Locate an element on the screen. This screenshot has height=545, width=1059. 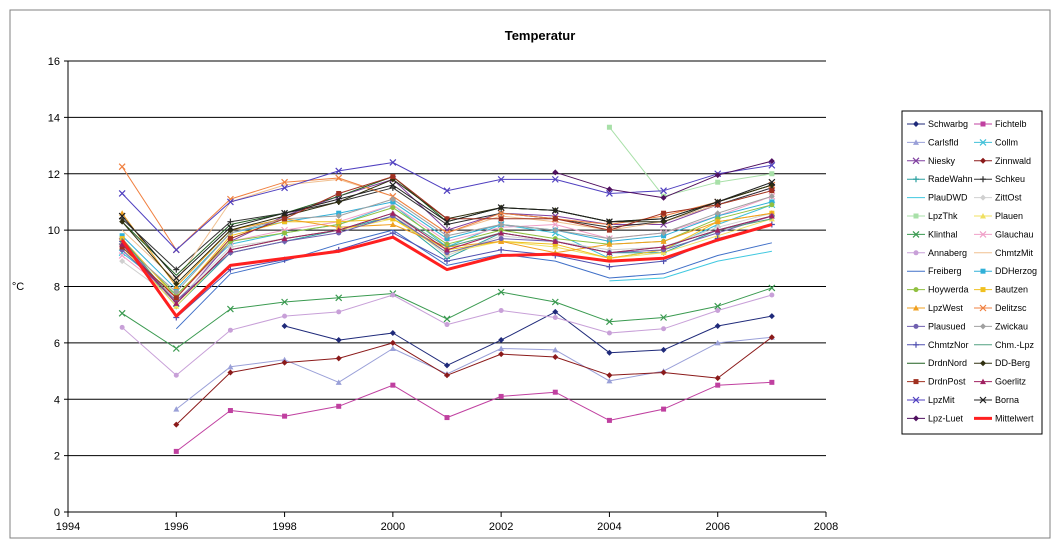
legend-item: Plausued is located at coordinates (936, 326).